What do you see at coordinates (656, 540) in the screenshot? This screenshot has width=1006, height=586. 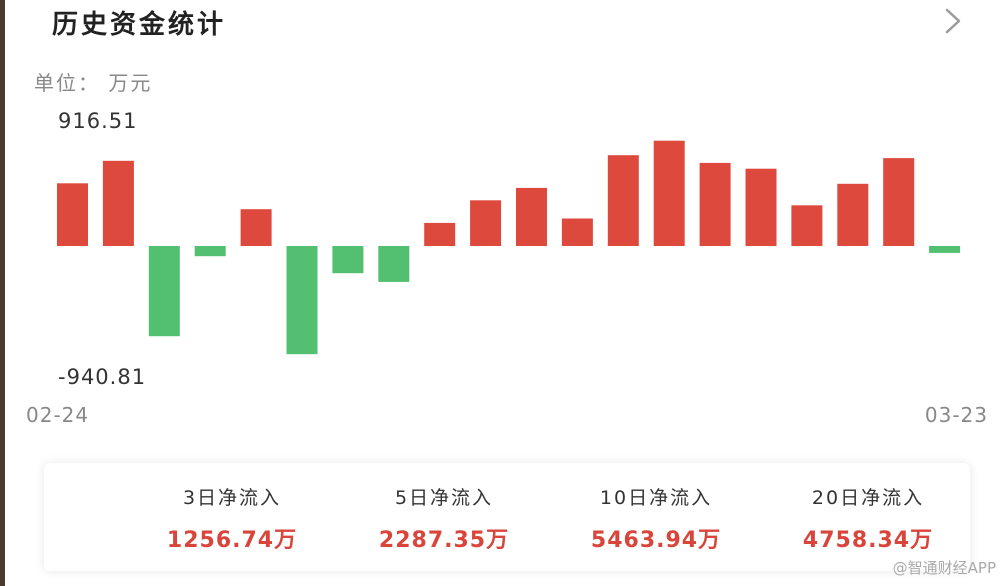 I see `stat-value: 5463.94万` at bounding box center [656, 540].